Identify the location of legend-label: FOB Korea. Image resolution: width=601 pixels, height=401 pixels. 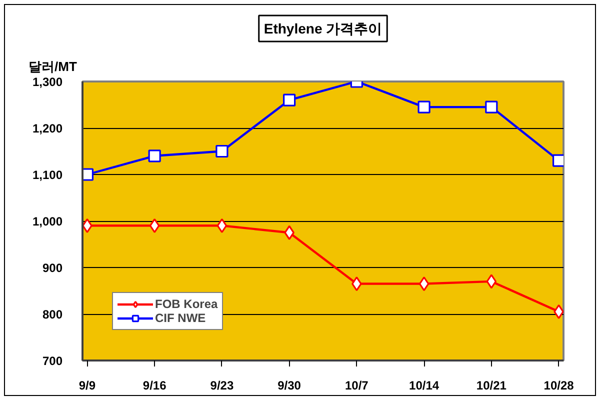
(186, 304).